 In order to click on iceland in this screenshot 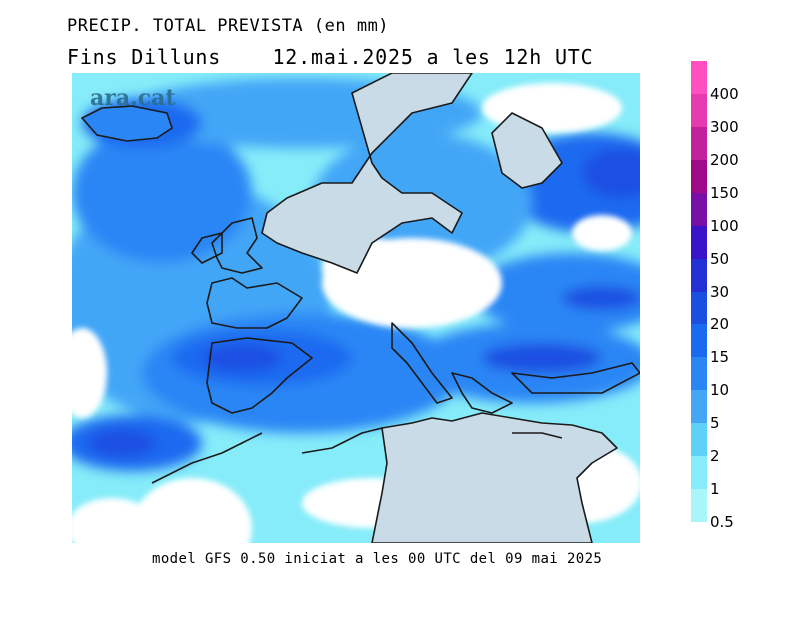, I will do `click(127, 123)`.